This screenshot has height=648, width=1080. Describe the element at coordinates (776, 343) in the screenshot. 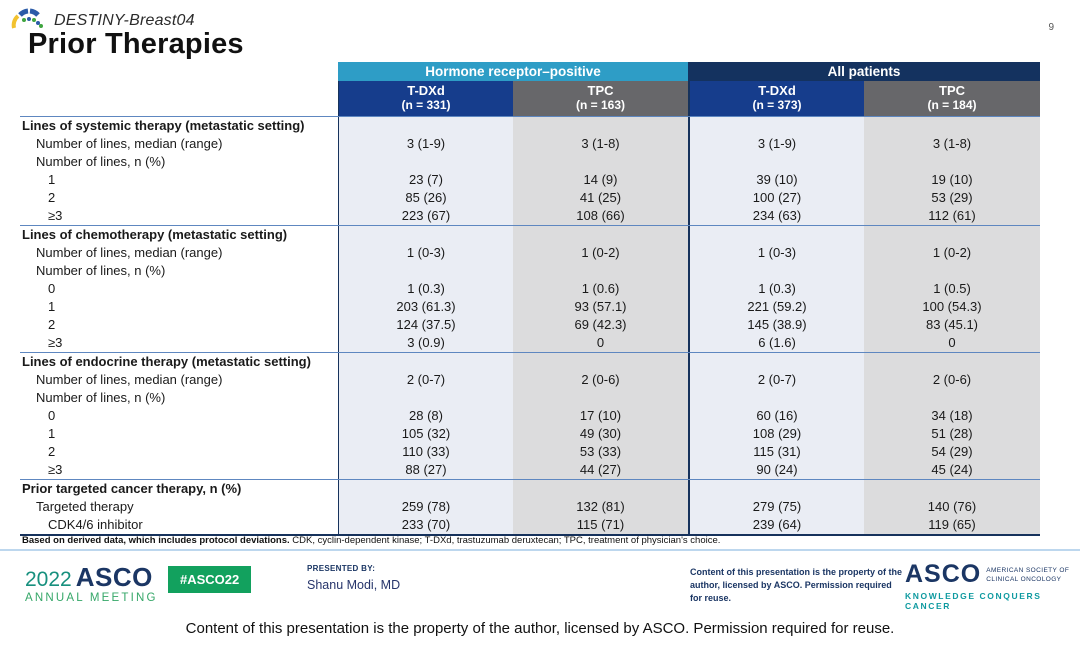

I see `cell-value: 6 (1.6)` at that location.